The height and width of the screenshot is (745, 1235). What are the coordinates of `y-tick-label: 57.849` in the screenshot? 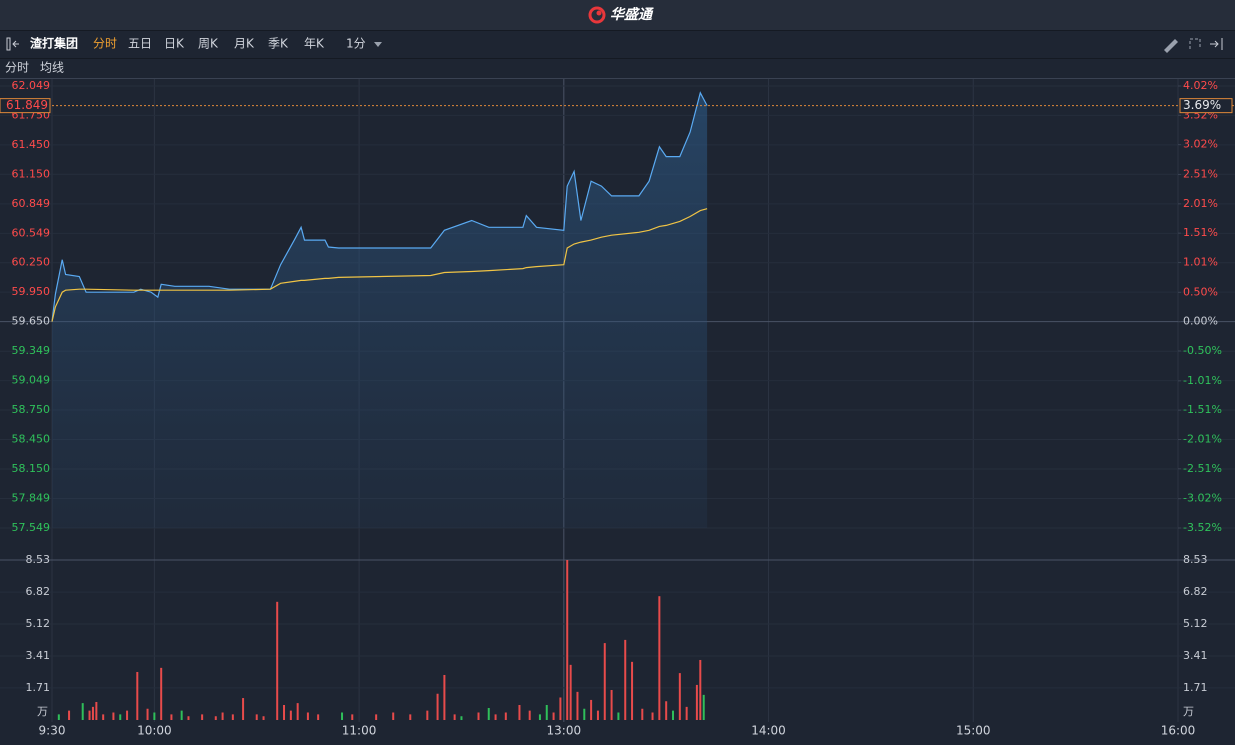 It's located at (31, 498).